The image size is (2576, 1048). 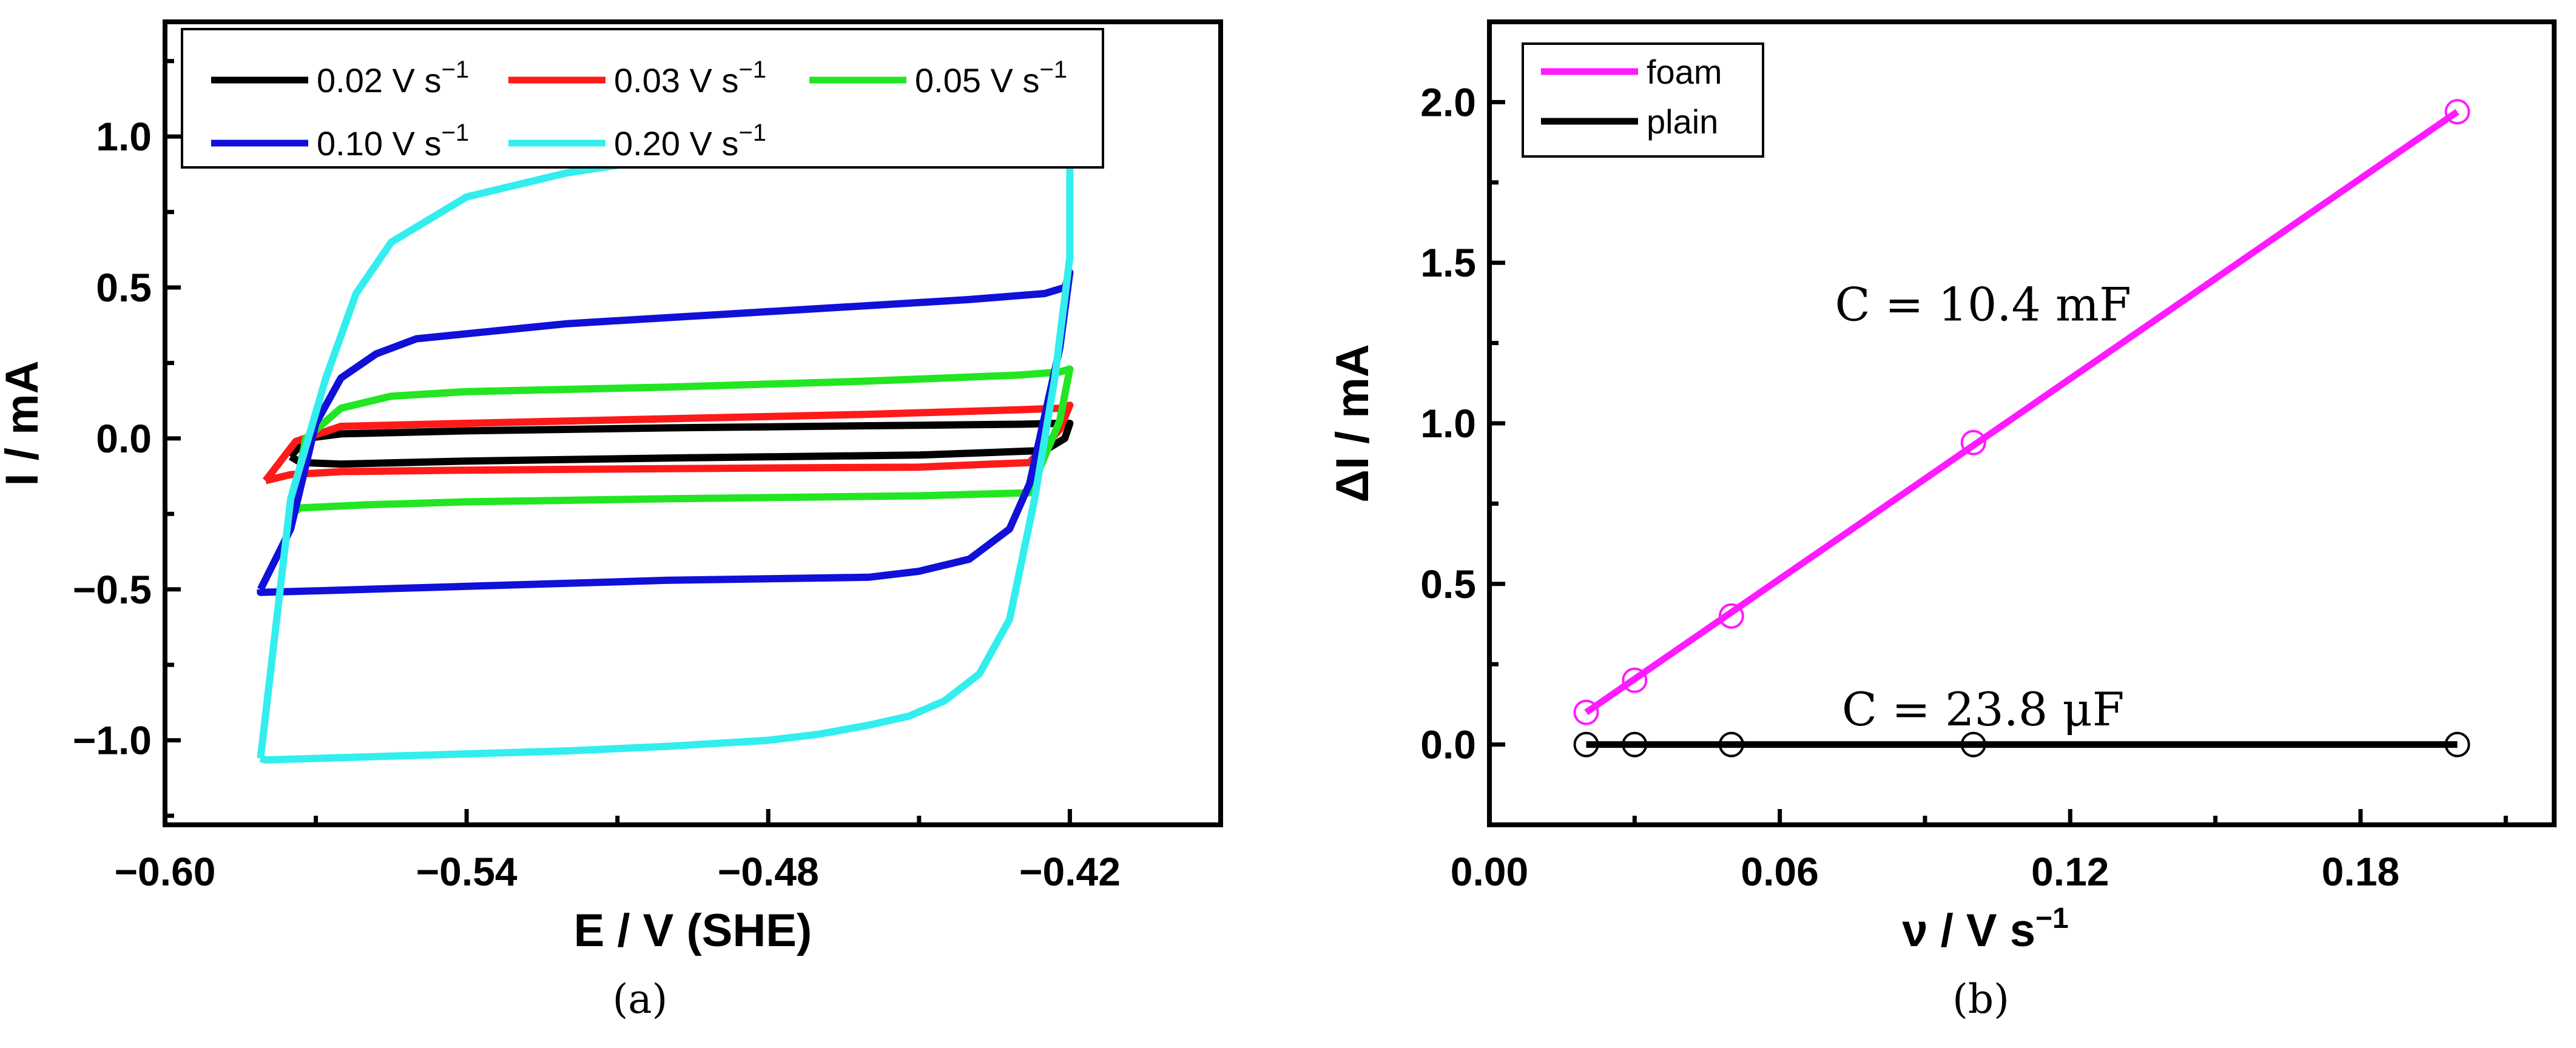 What do you see at coordinates (112, 589) in the screenshot?
I see `y-tick-label: −0.5` at bounding box center [112, 589].